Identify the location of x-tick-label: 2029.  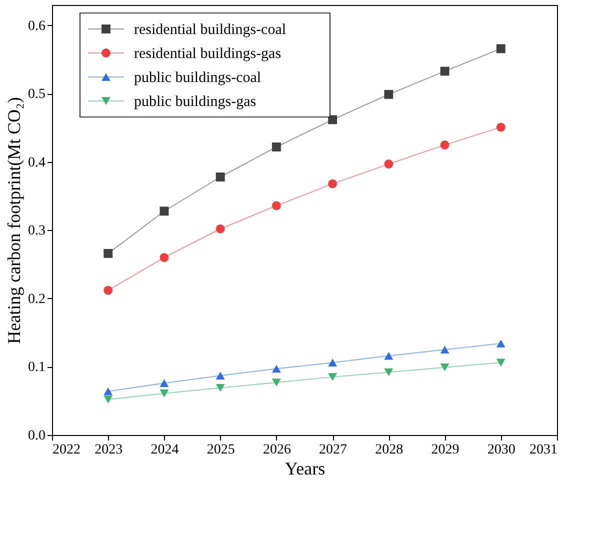
(445, 450).